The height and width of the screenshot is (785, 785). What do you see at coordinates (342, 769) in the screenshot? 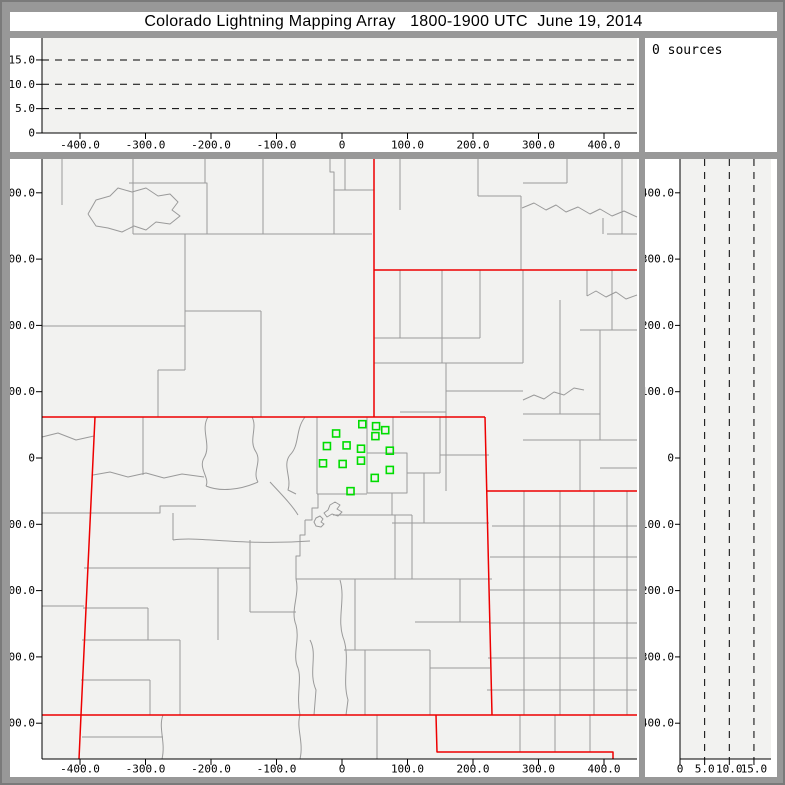
I see `map-x-tick-label: 0` at bounding box center [342, 769].